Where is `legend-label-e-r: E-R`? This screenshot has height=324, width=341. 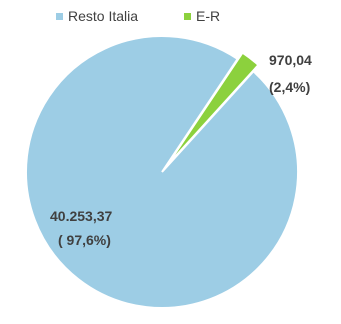 legend-label-e-r: E-R is located at coordinates (208, 16).